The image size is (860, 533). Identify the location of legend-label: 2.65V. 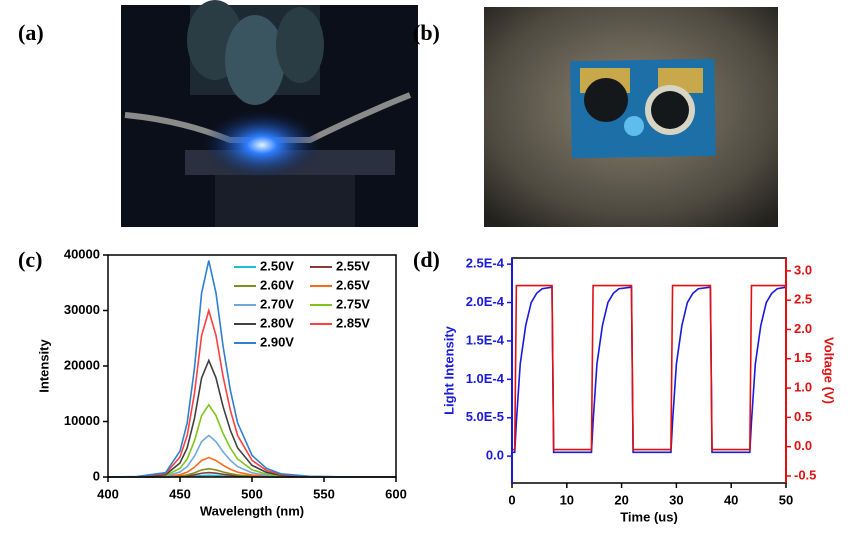
(353, 284).